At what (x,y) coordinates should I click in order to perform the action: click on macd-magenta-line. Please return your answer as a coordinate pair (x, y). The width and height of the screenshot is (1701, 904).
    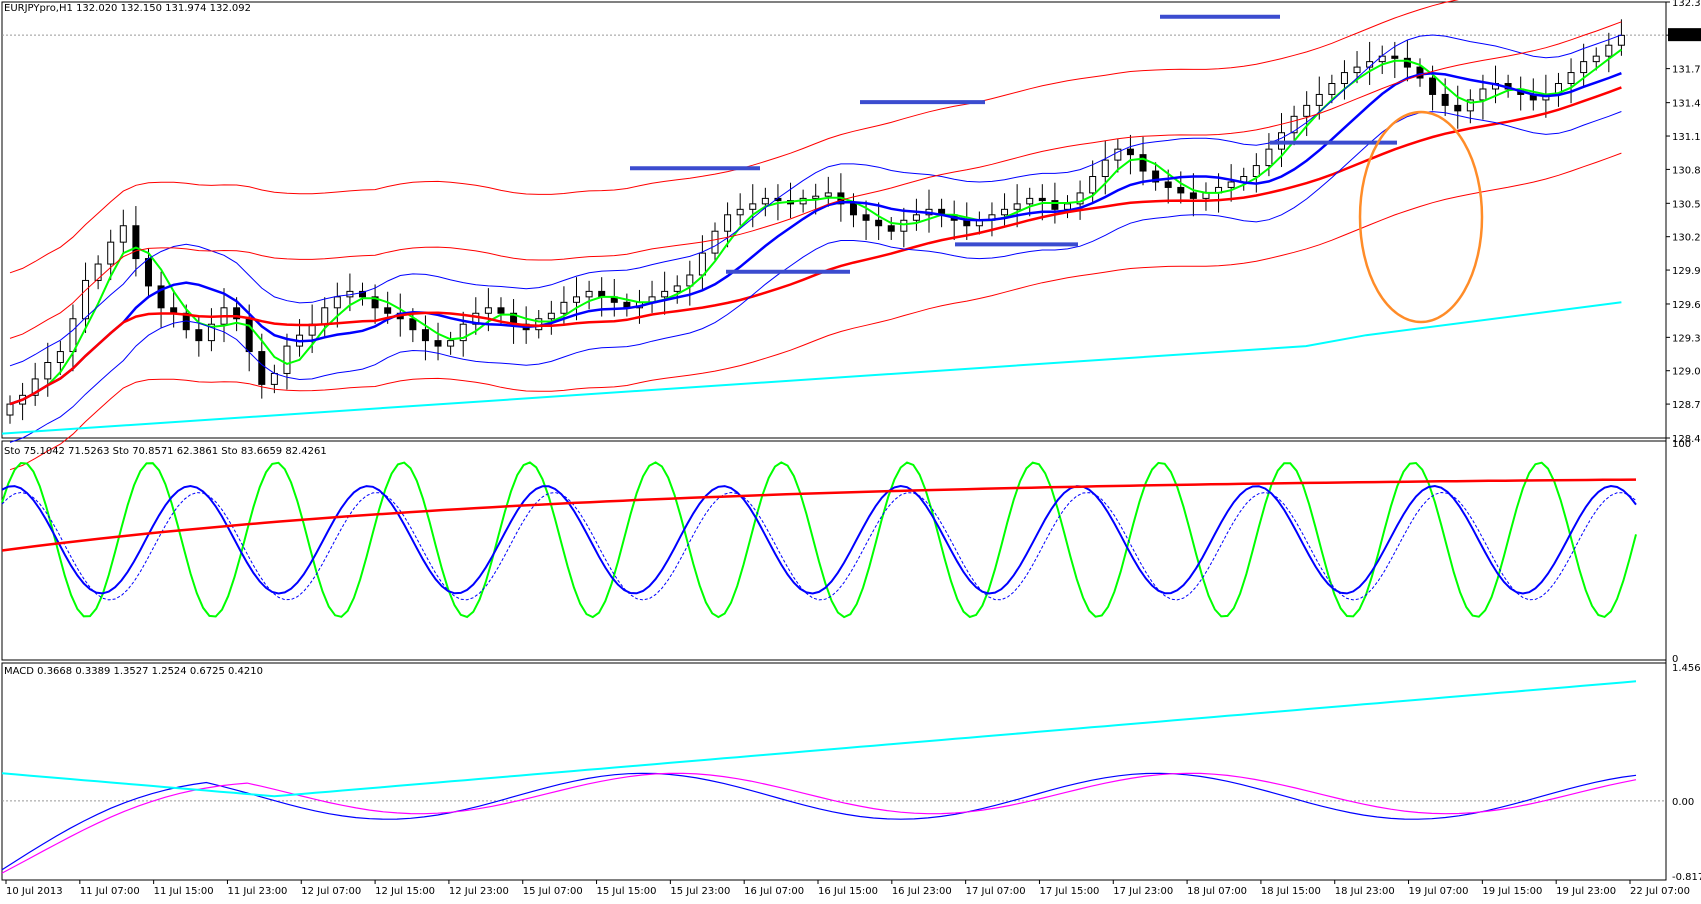
    Looking at the image, I should click on (819, 823).